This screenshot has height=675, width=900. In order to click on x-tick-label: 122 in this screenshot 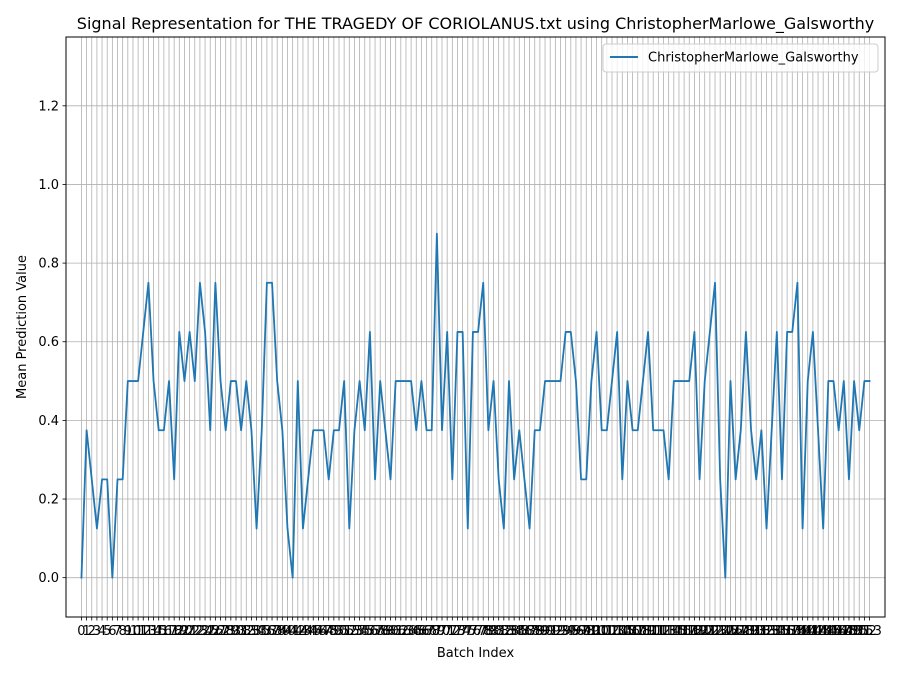, I will do `click(709, 631)`.